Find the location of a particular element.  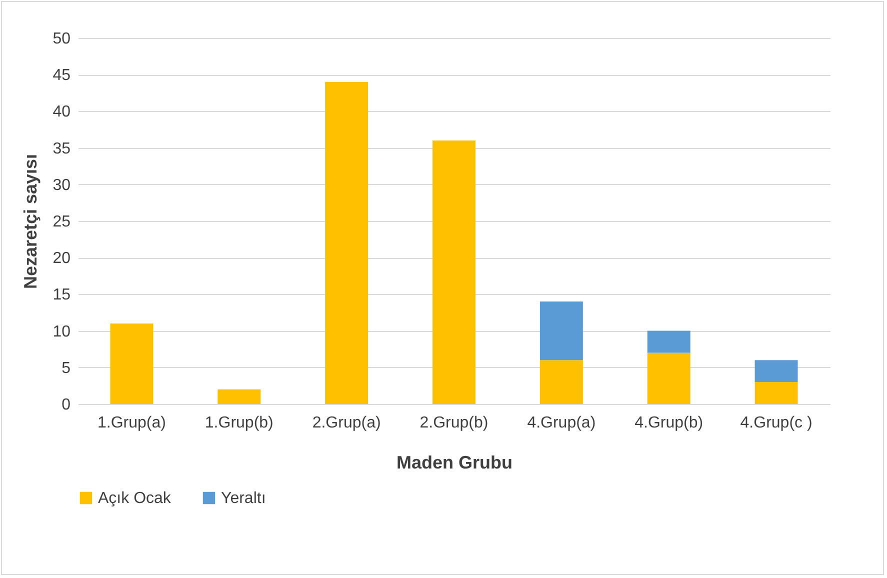

y-tick-label: 15 is located at coordinates (61, 295).